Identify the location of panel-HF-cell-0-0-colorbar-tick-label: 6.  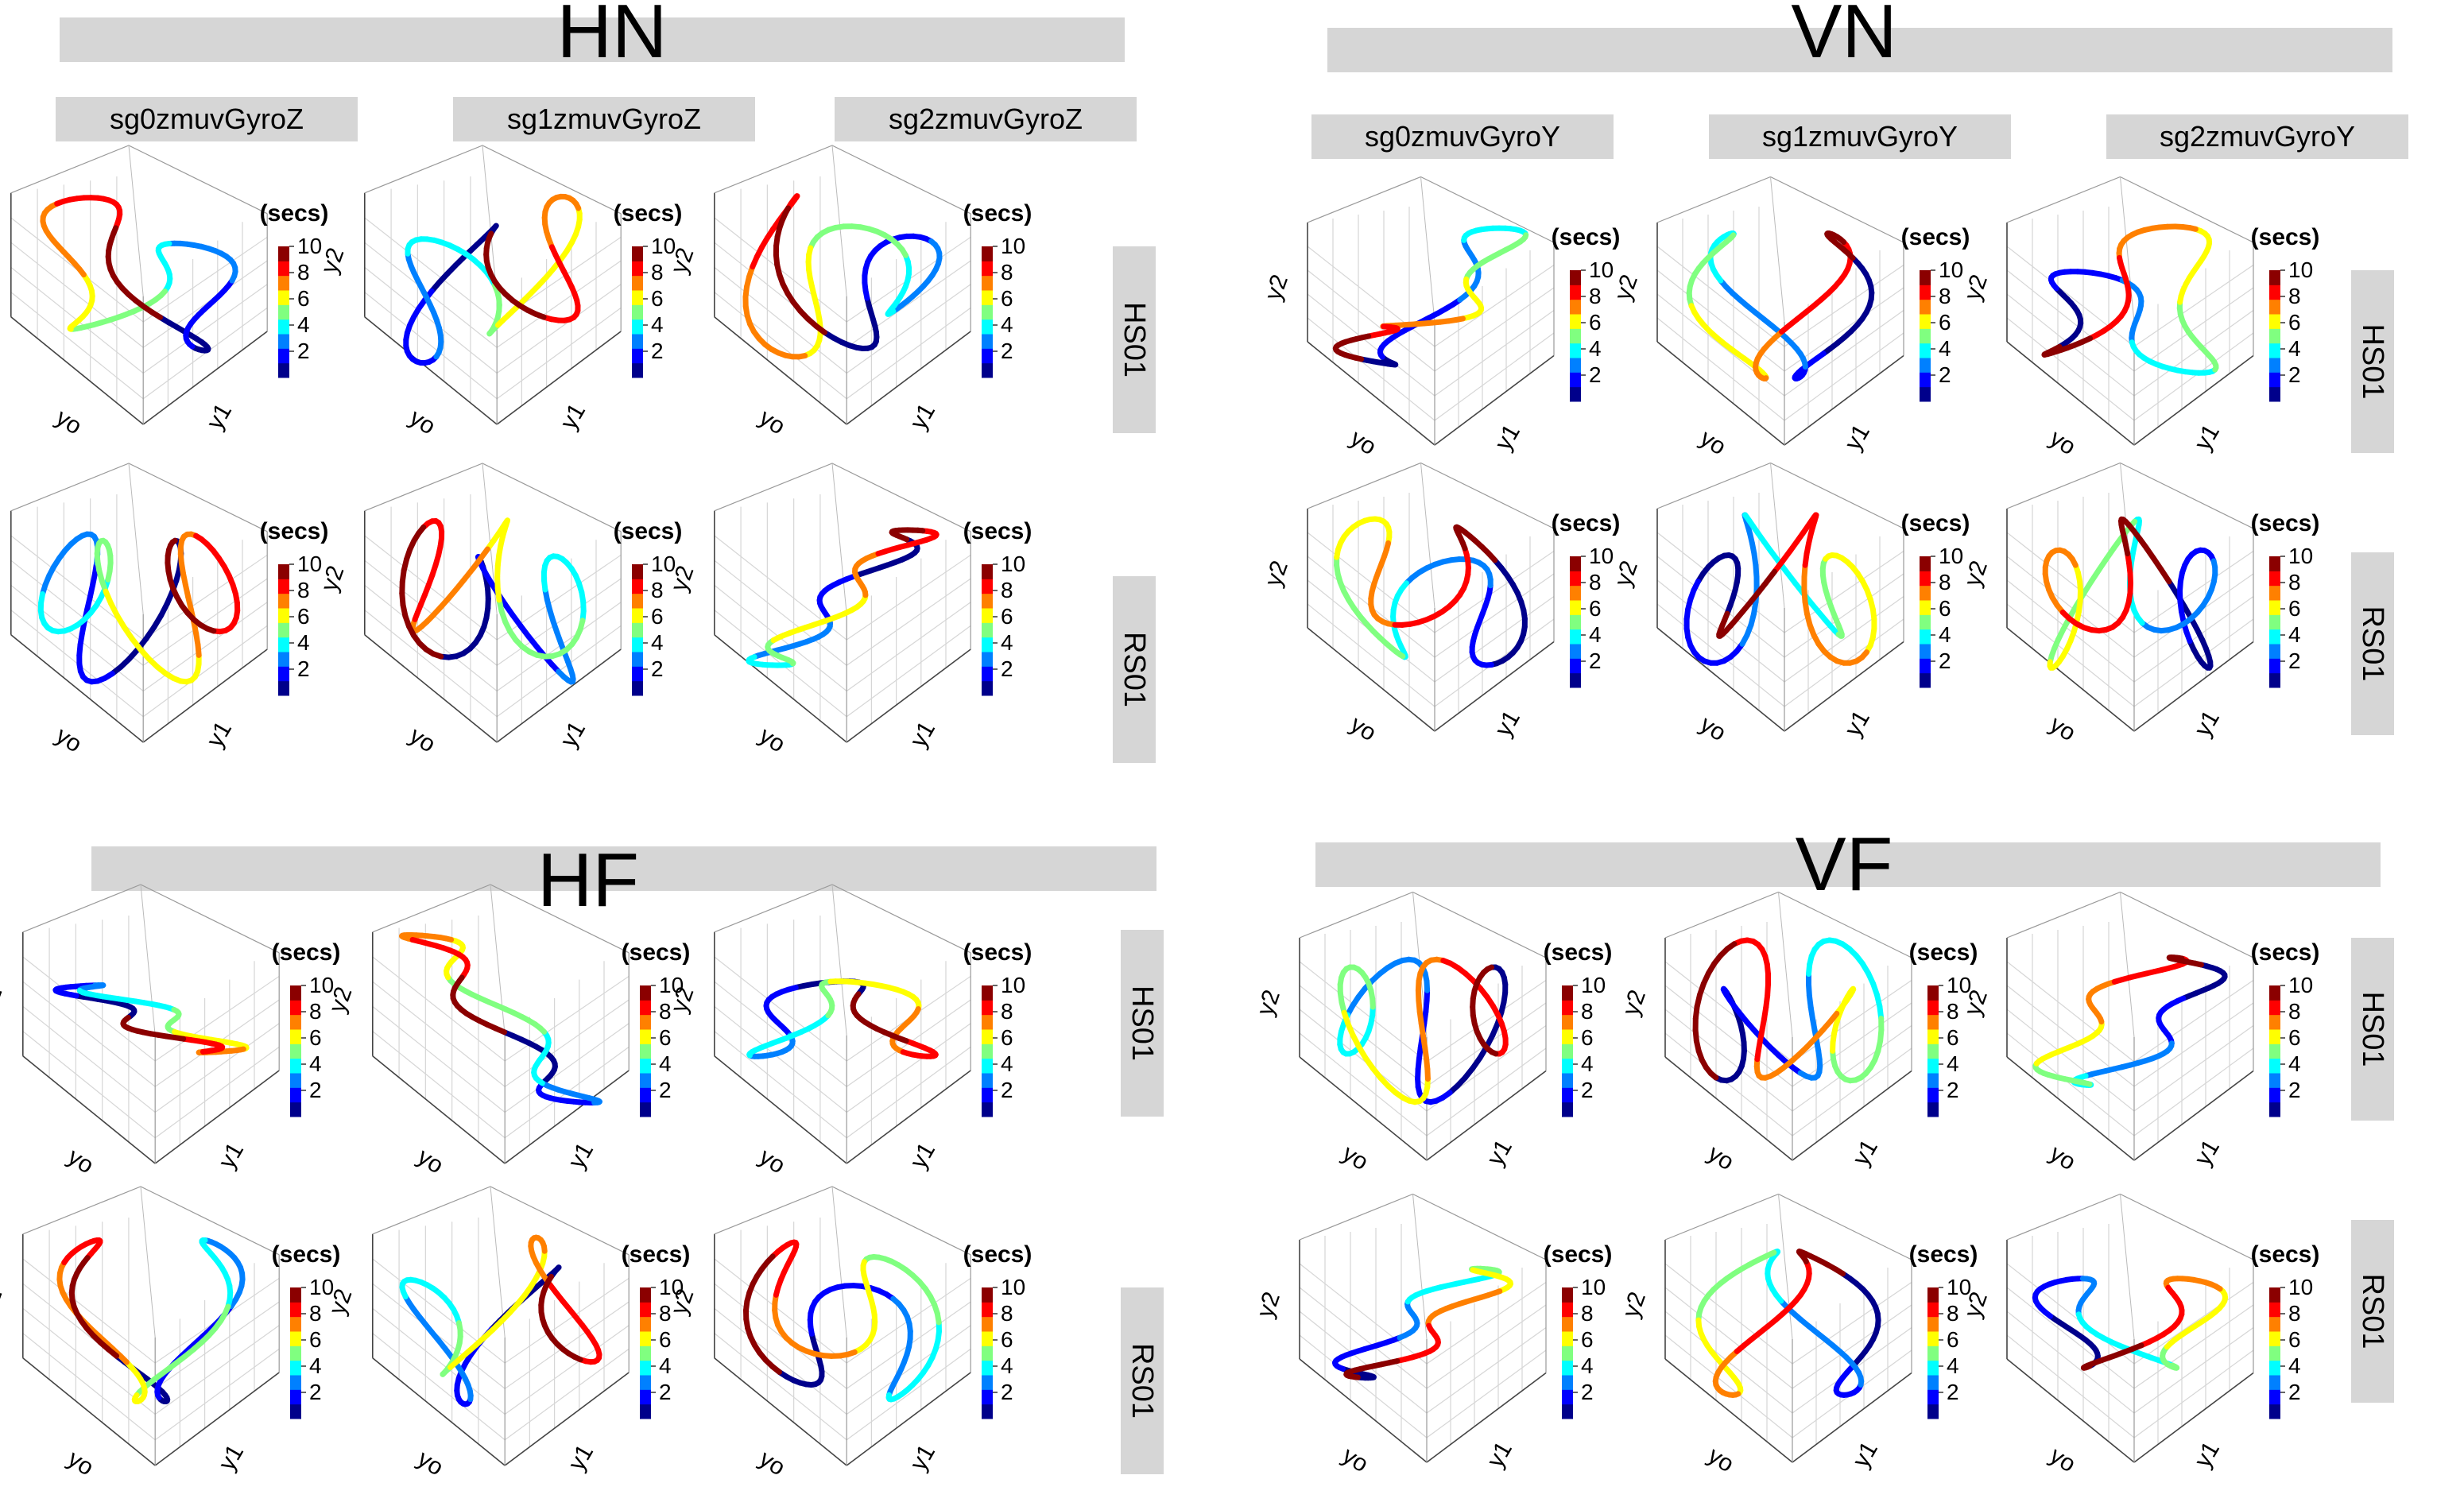
(315, 1037).